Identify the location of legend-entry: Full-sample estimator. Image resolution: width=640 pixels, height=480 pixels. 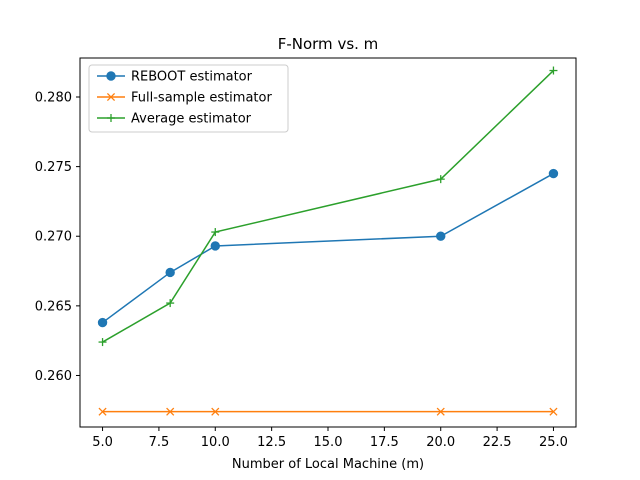
(184, 98).